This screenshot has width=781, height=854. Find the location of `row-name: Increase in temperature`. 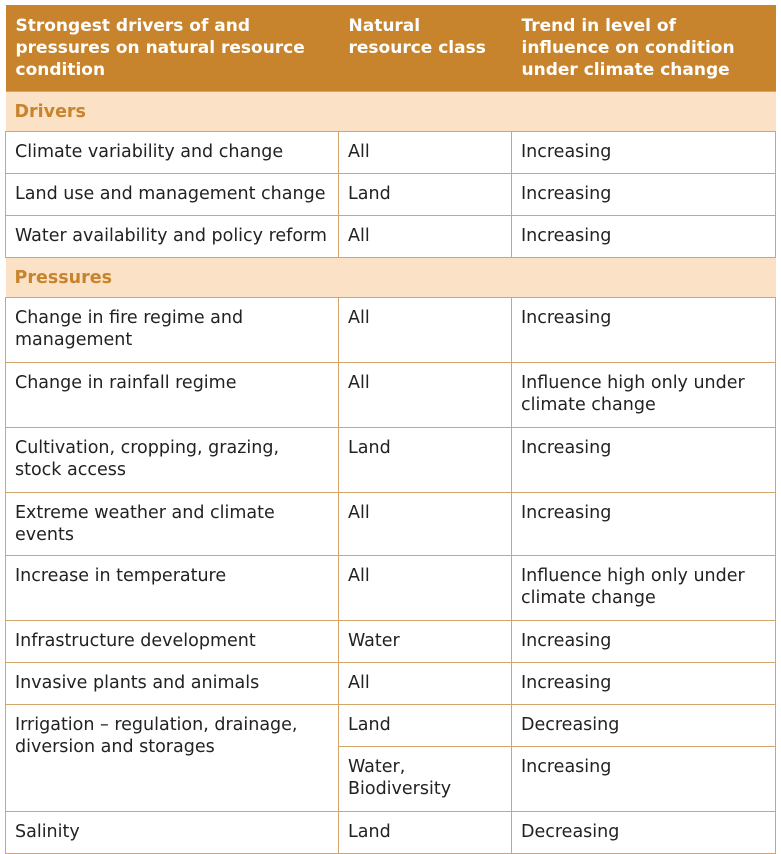

row-name: Increase in temperature is located at coordinates (172, 588).